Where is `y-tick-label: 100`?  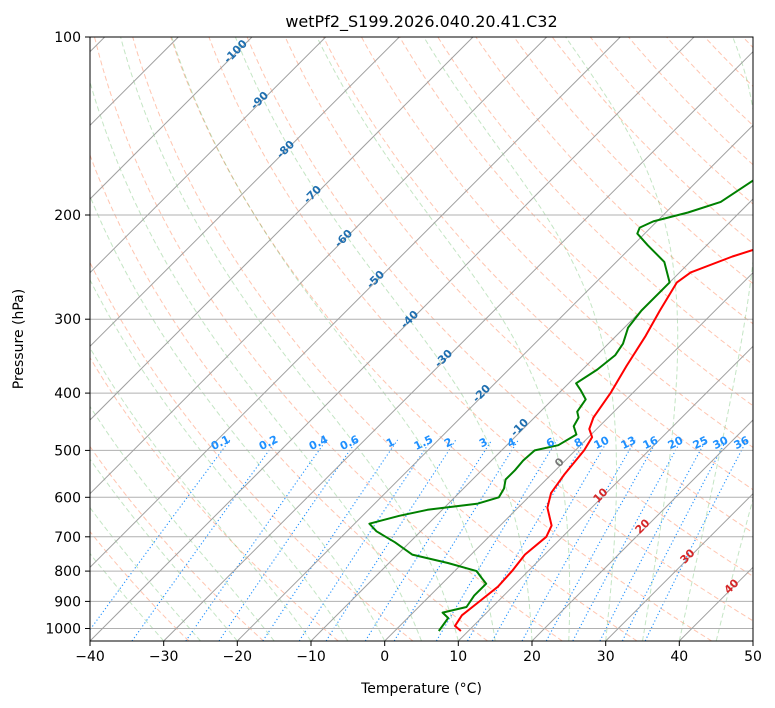
y-tick-label: 100 is located at coordinates (67, 38).